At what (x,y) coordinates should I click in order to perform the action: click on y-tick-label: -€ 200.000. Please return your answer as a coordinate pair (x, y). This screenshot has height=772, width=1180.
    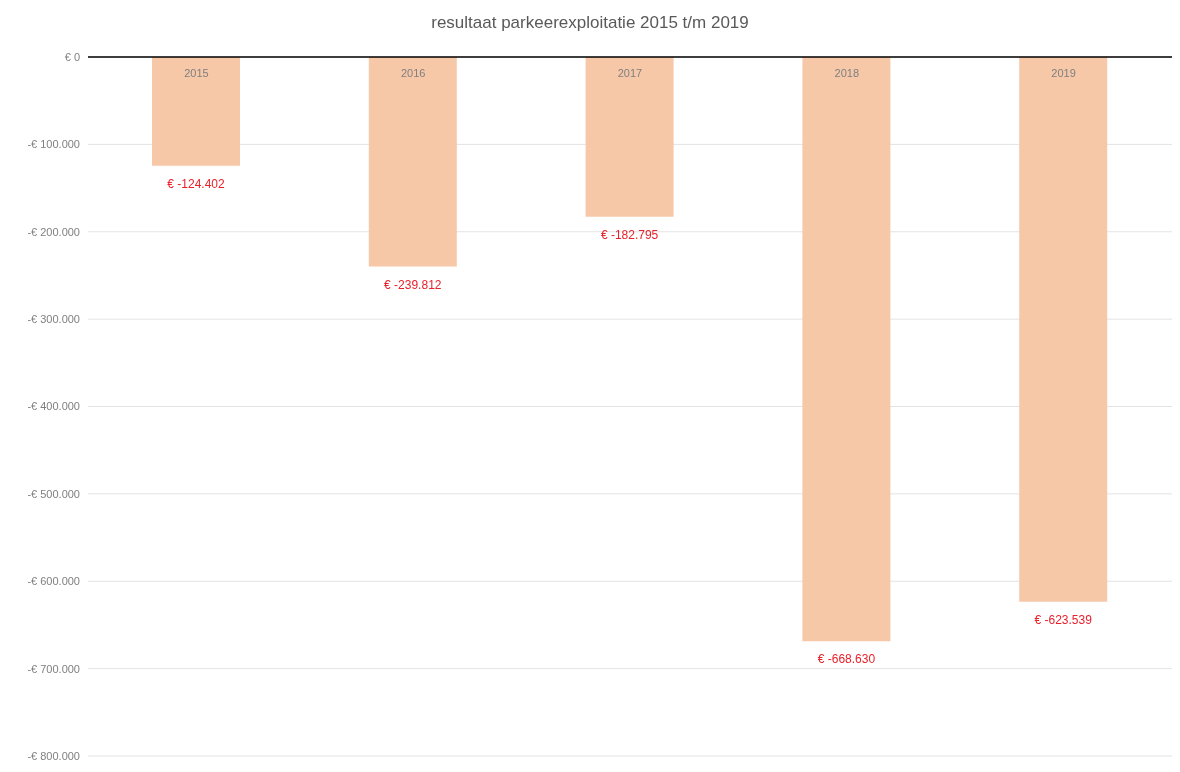
    Looking at the image, I should click on (53, 231).